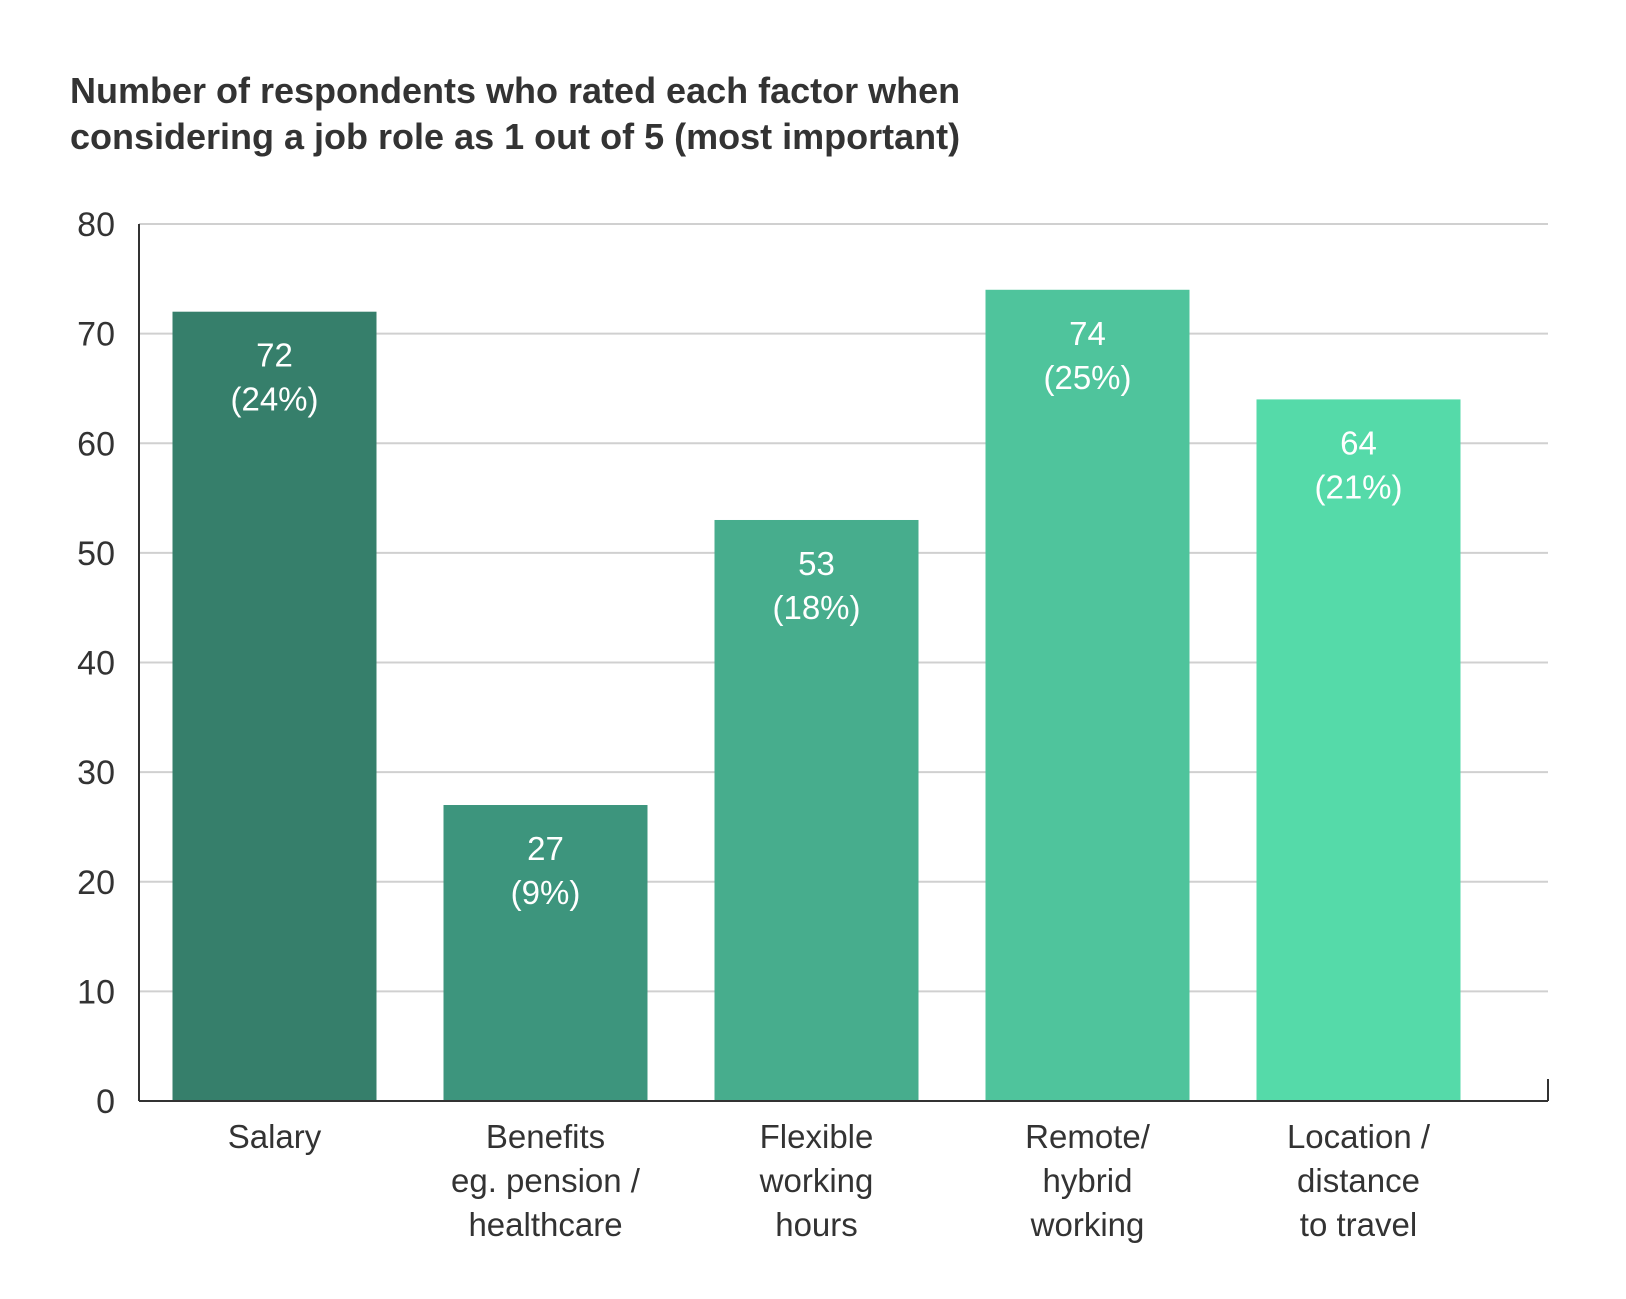 This screenshot has width=1626, height=1299. What do you see at coordinates (1088, 1136) in the screenshot?
I see `x-category-label: Remote/` at bounding box center [1088, 1136].